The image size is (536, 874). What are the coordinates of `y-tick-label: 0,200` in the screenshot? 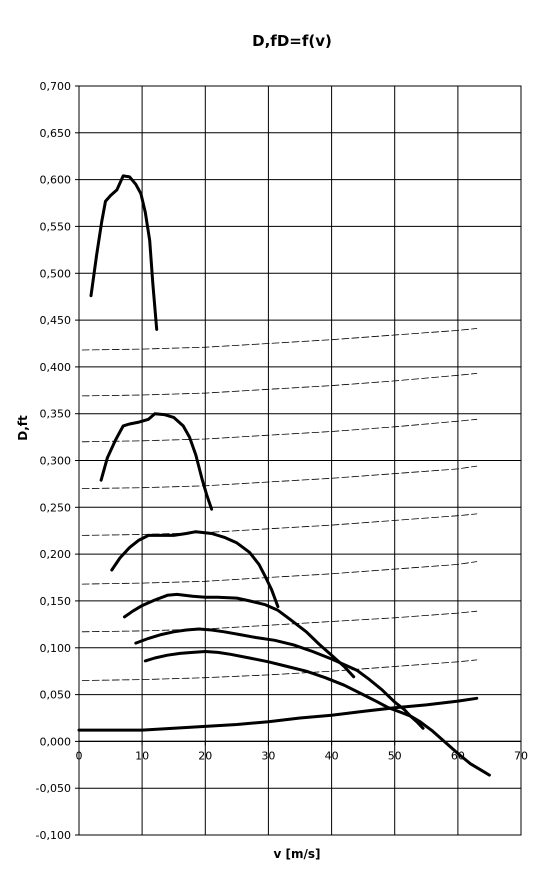 It's located at (56, 554).